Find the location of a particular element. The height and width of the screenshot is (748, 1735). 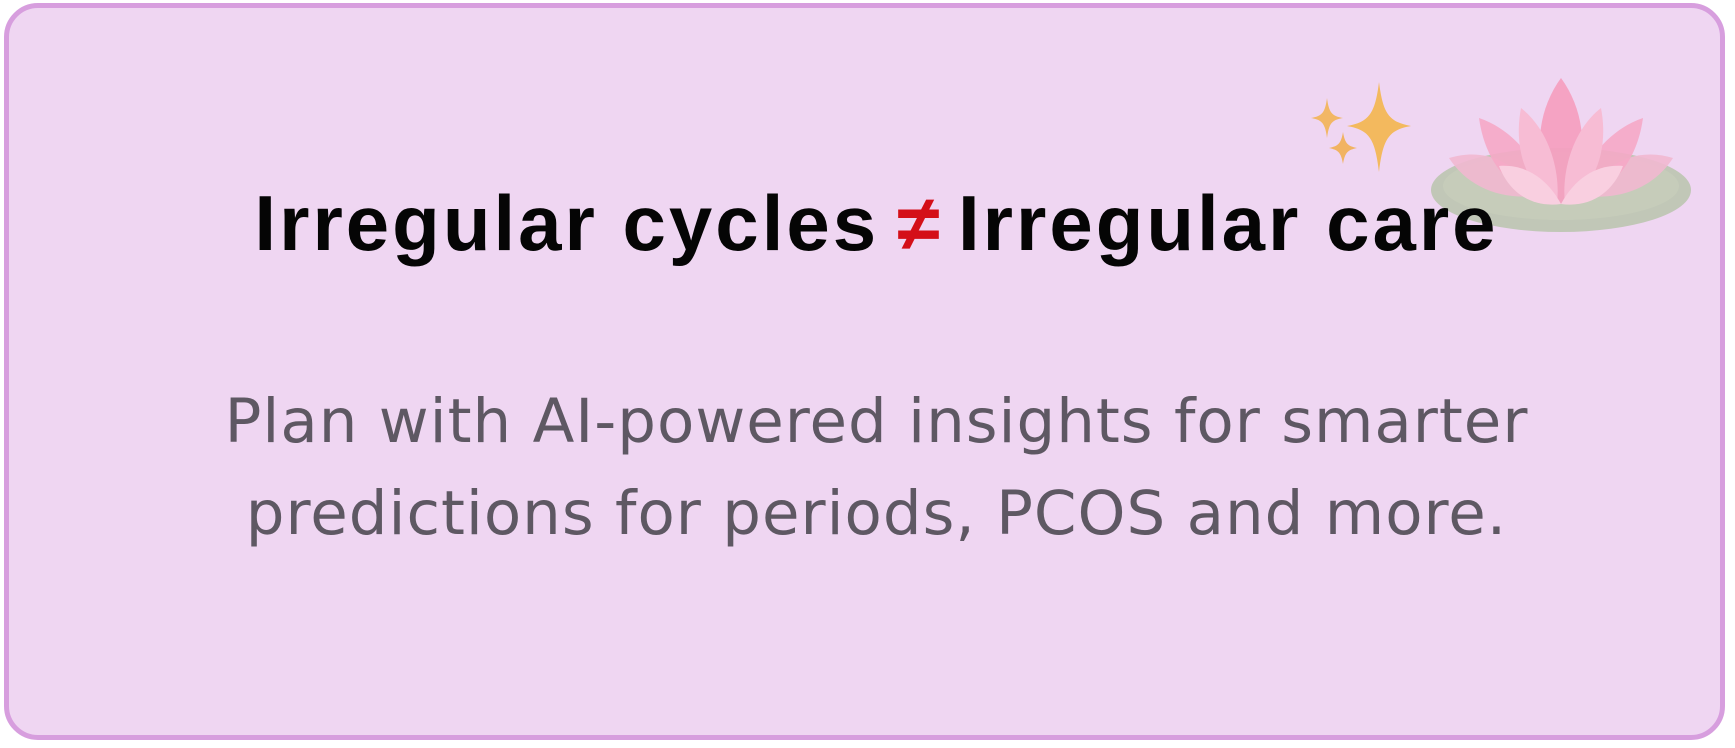

headline: Irregular cycles ≠ Irregular care is located at coordinates (864, 223).